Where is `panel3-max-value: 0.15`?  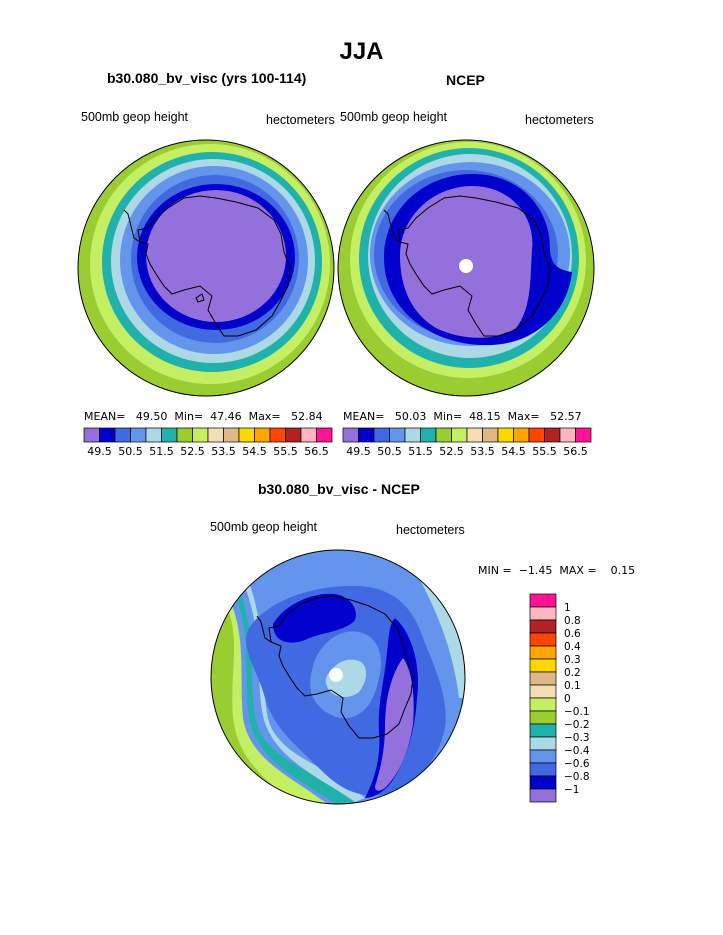 panel3-max-value: 0.15 is located at coordinates (623, 570).